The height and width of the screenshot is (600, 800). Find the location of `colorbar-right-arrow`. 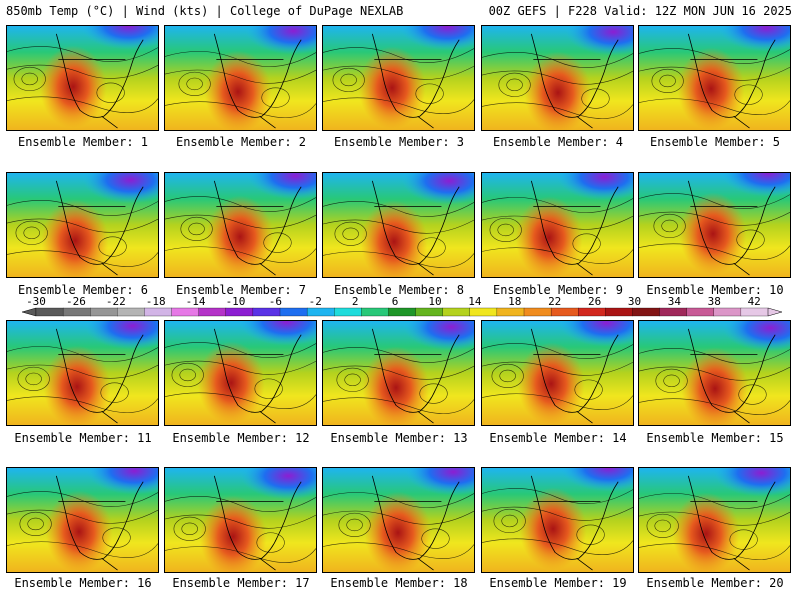

colorbar-right-arrow is located at coordinates (775, 312).